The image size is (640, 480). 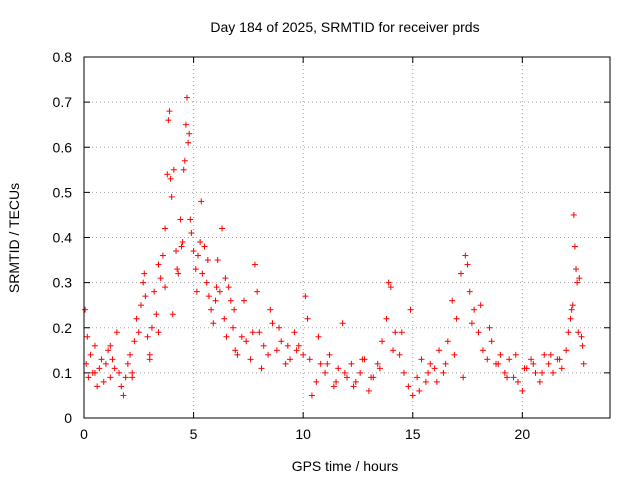 What do you see at coordinates (63, 192) in the screenshot?
I see `y-tick-label: 0.5` at bounding box center [63, 192].